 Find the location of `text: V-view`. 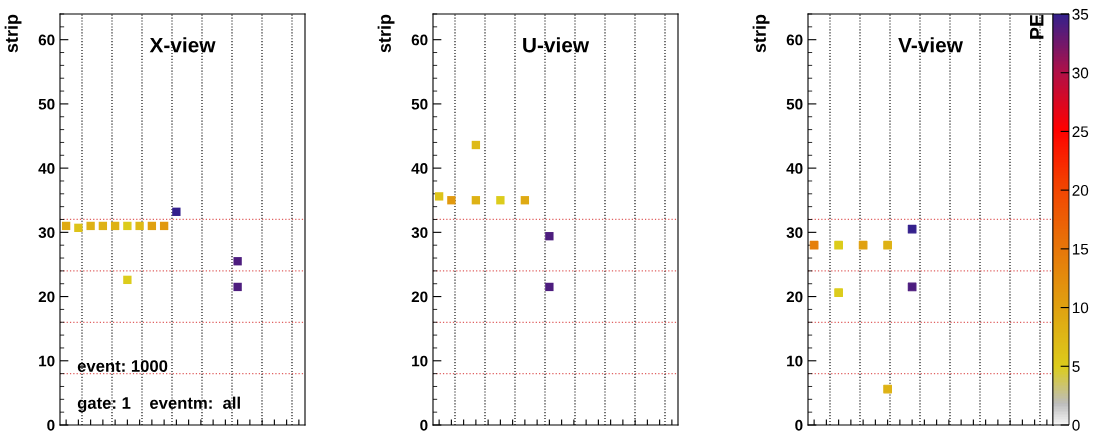

text: V-view is located at coordinates (930, 45).